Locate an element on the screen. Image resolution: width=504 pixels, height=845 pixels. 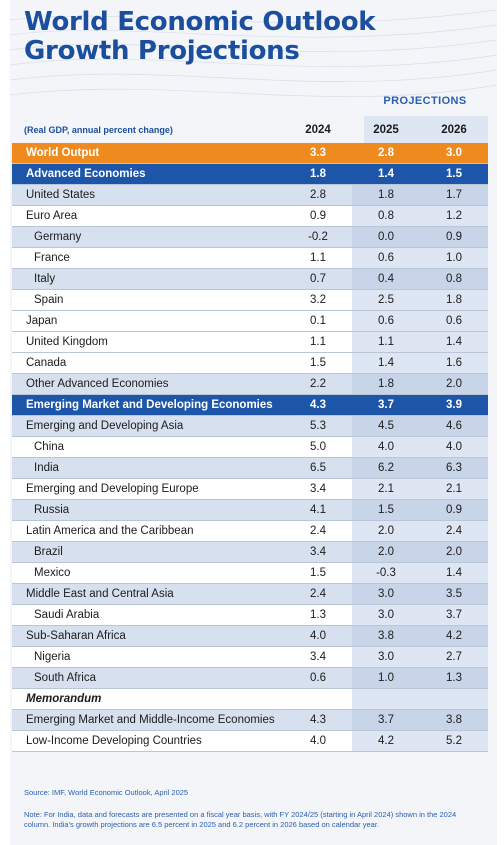
row-label: Mexico is located at coordinates (52, 573).